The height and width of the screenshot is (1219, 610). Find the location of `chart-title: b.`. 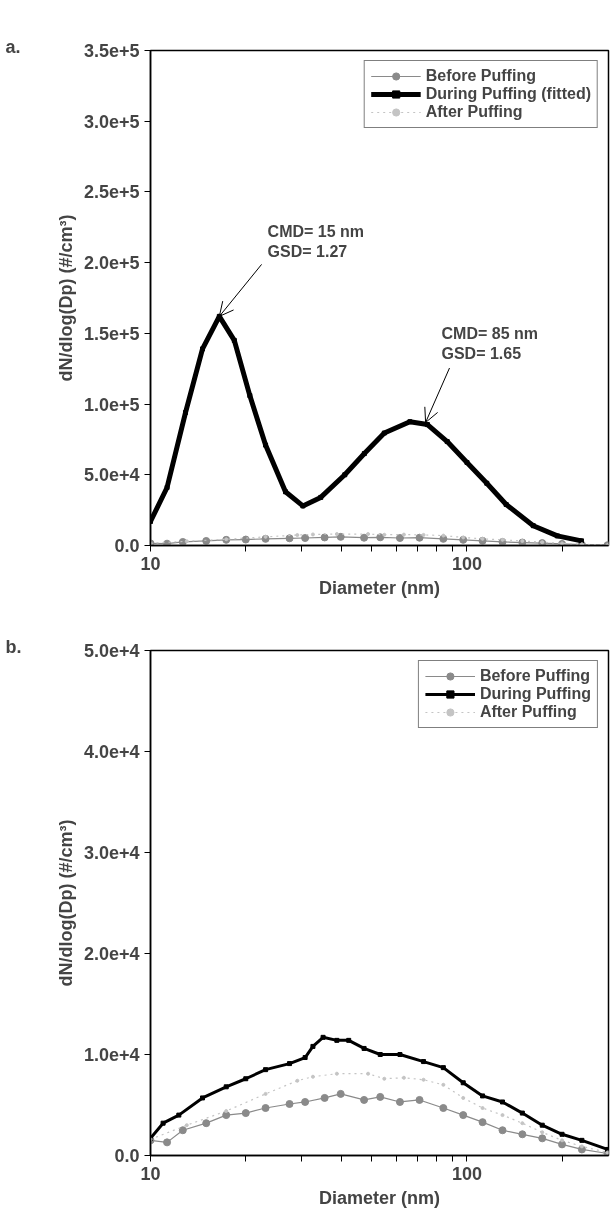

chart-title: b. is located at coordinates (13, 646).